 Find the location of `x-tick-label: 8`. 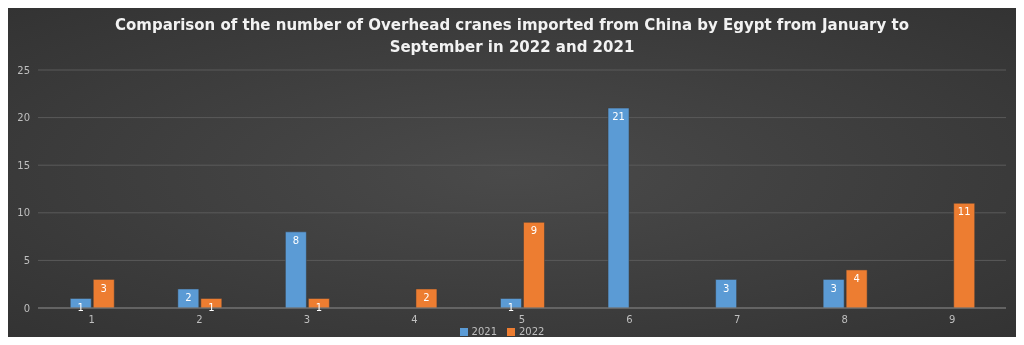

x-tick-label: 8 is located at coordinates (844, 320).